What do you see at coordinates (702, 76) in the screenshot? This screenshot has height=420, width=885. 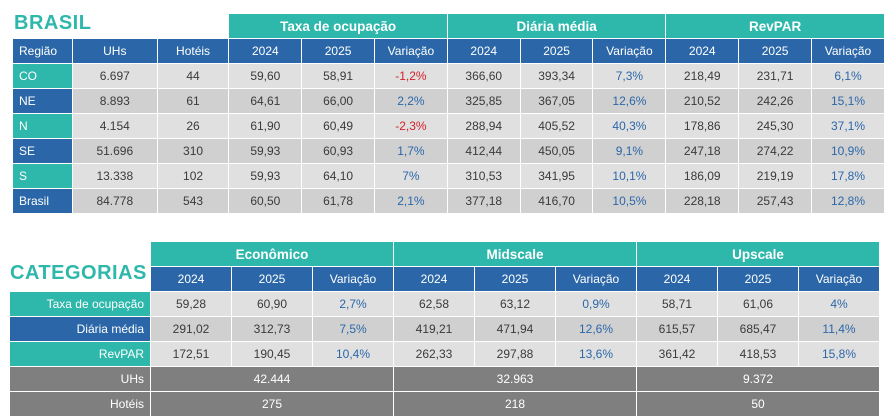 I see `table-cell: 218,49` at bounding box center [702, 76].